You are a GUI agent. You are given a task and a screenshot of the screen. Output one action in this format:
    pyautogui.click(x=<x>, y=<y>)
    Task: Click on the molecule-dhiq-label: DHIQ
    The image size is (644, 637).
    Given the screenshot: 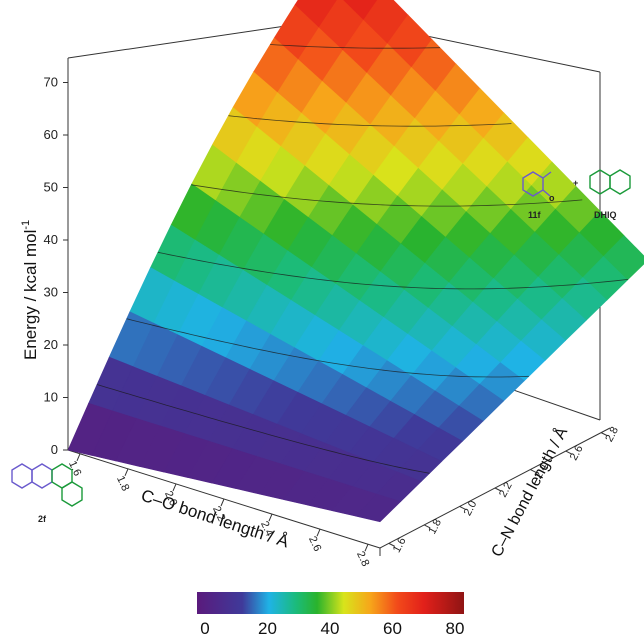 What is the action you would take?
    pyautogui.click(x=605, y=215)
    